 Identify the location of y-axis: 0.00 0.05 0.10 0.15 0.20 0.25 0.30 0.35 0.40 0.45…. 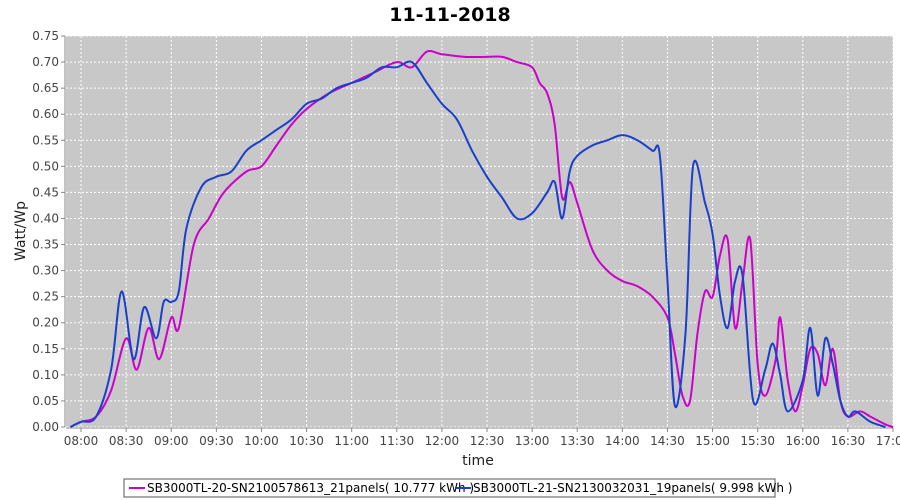
(49, 231).